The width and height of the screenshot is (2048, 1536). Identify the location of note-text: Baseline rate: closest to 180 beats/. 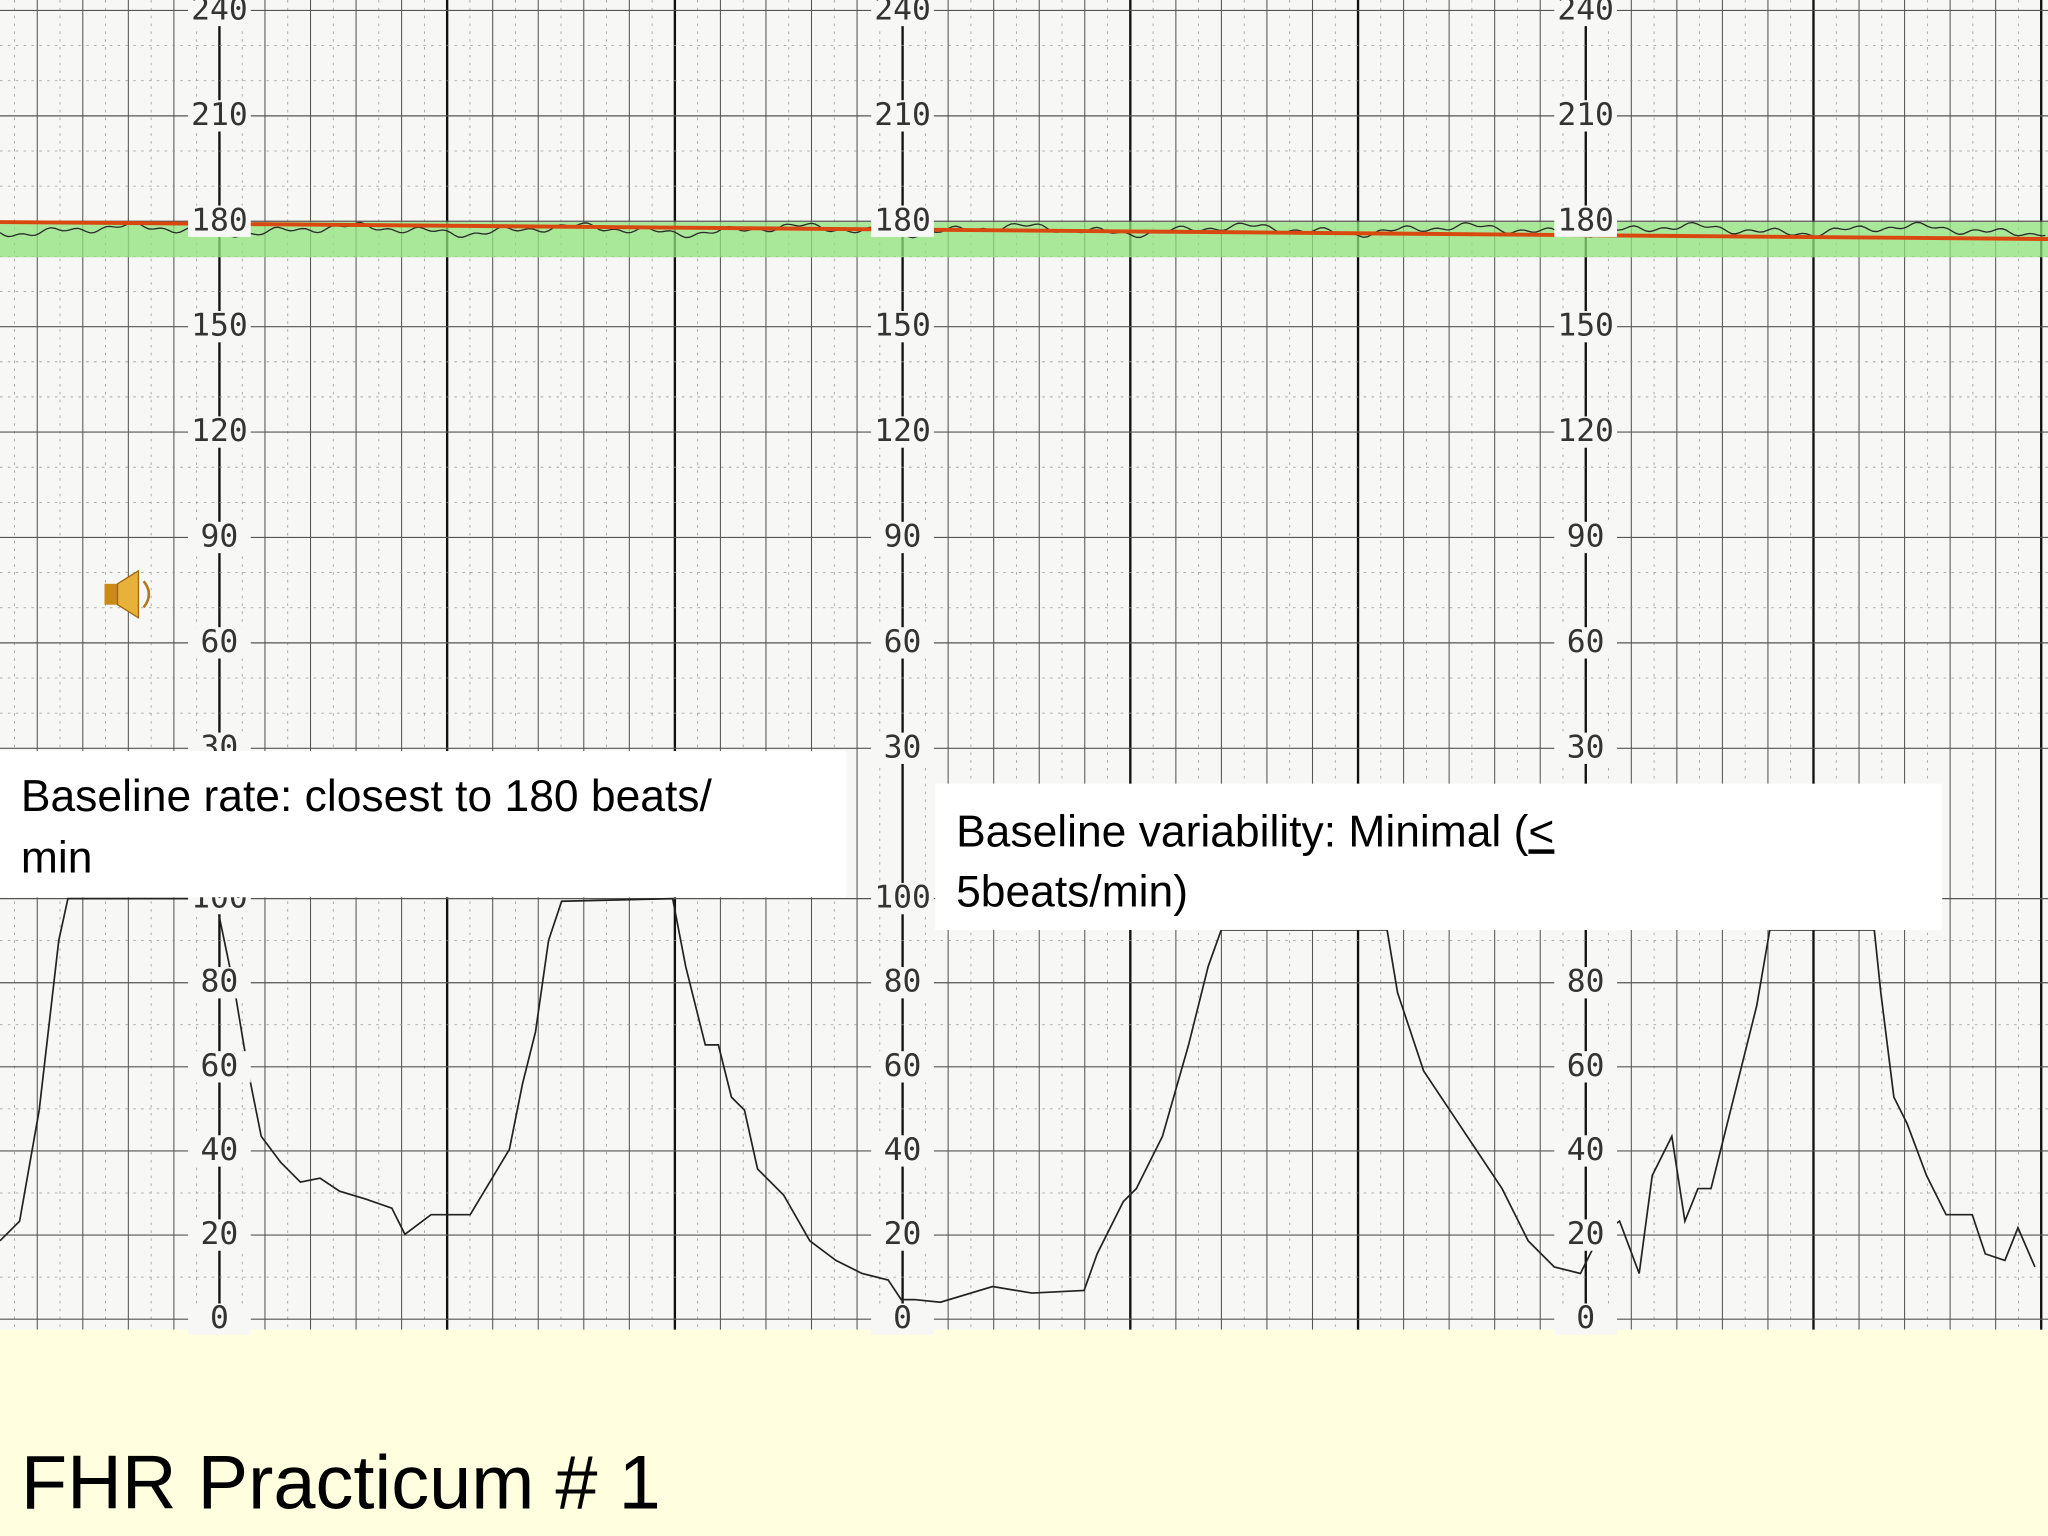
(367, 796).